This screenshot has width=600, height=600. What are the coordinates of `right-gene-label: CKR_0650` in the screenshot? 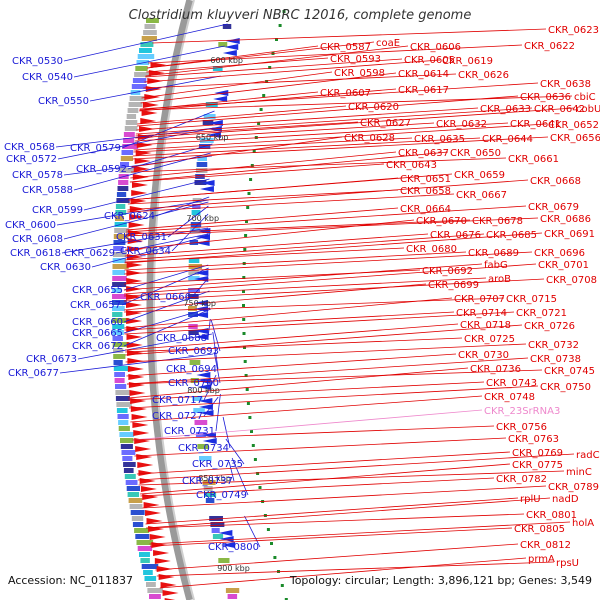 It's located at (475, 153).